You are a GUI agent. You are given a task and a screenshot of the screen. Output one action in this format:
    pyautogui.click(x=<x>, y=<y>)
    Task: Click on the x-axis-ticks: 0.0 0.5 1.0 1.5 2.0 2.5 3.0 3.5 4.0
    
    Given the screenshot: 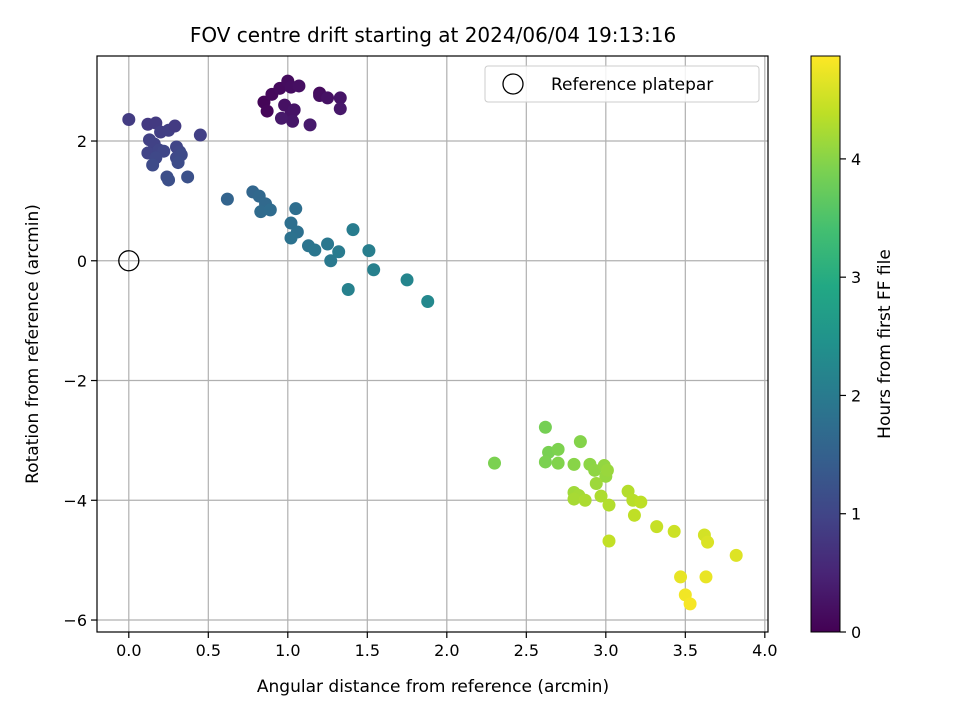 What is the action you would take?
    pyautogui.click(x=447, y=646)
    